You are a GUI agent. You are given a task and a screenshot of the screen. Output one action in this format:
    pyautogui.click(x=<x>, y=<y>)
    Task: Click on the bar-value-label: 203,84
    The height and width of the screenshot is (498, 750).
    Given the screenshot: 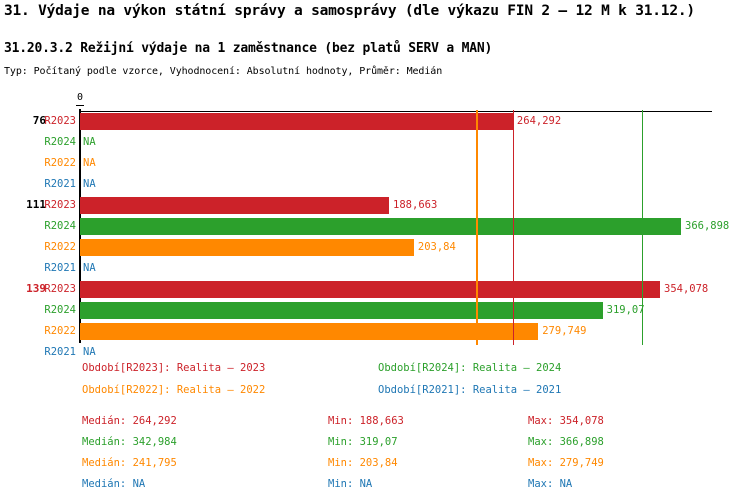 What is the action you would take?
    pyautogui.click(x=436, y=247)
    